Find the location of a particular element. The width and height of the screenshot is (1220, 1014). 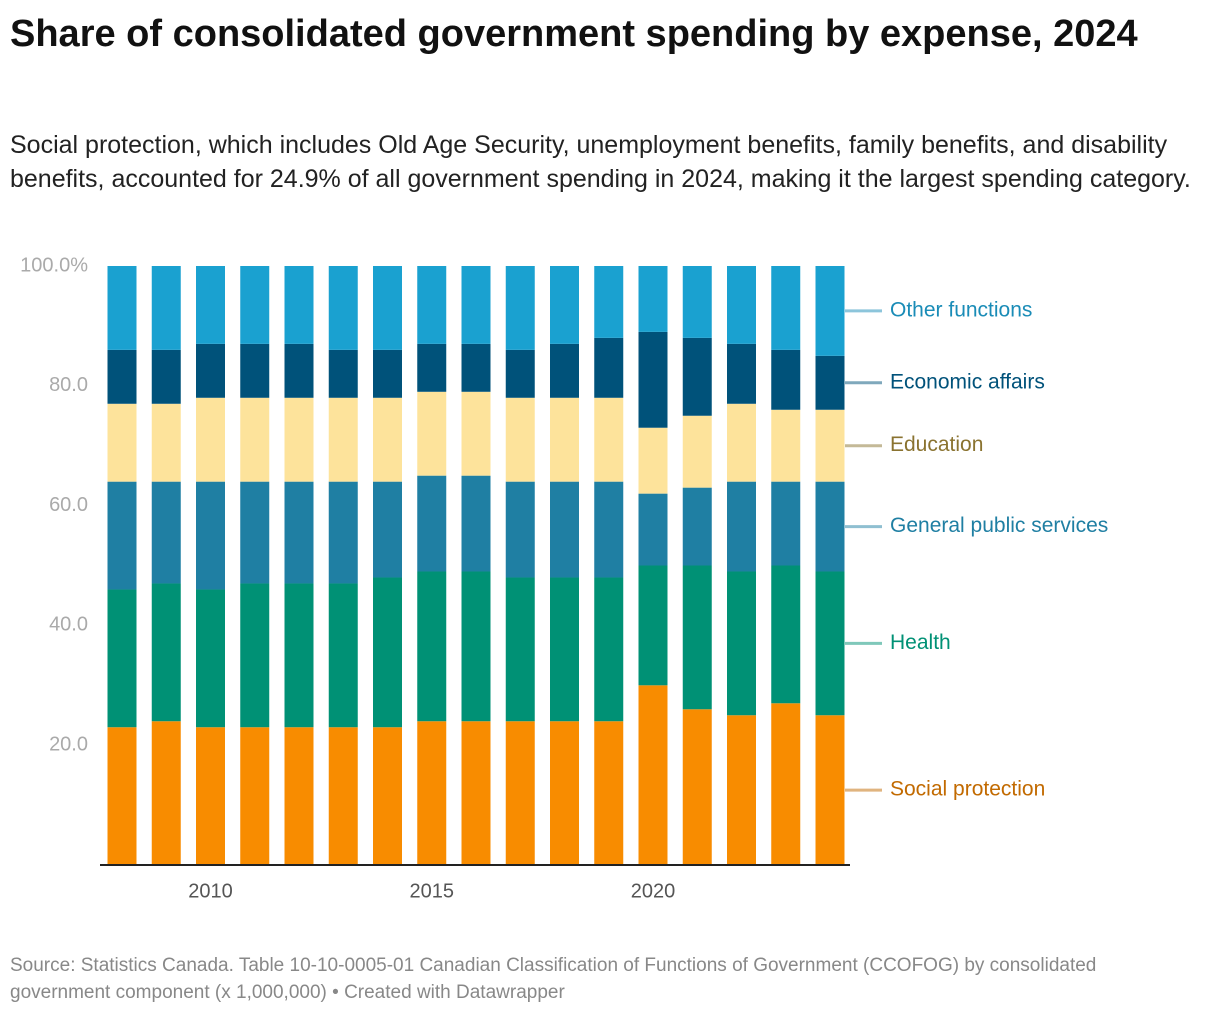

x-tick-label: 2020 is located at coordinates (653, 891).